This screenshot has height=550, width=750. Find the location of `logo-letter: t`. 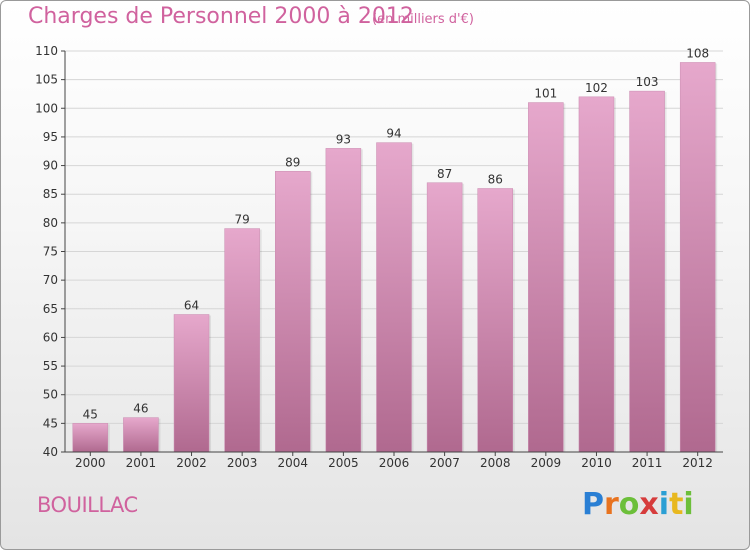

logo-letter: t is located at coordinates (676, 504).